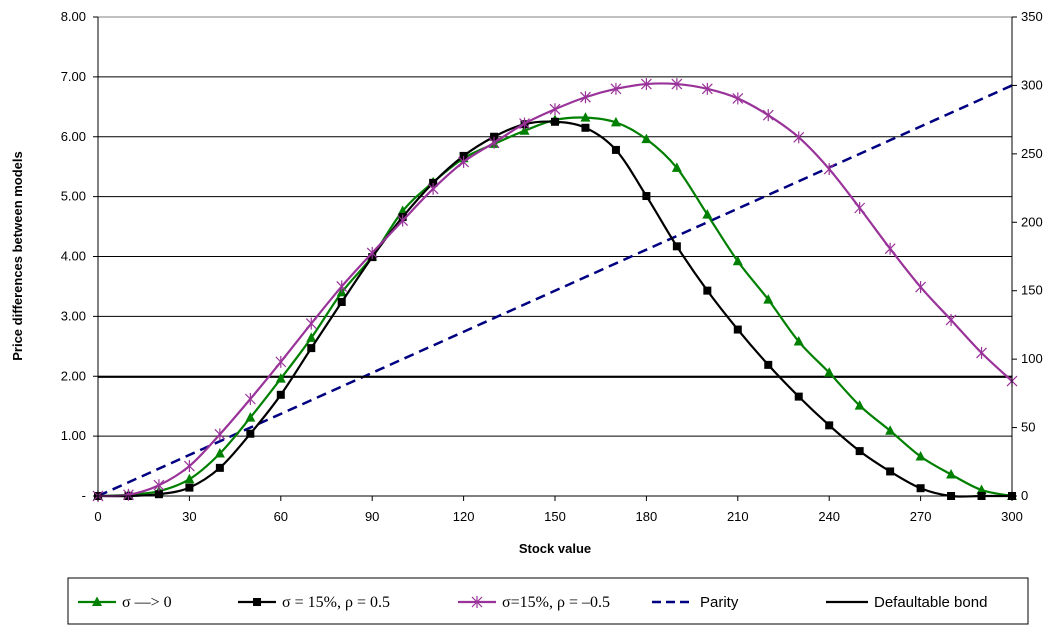 Image resolution: width=1061 pixels, height=632 pixels. I want to click on y2-tick-label: 250, so click(1032, 153).